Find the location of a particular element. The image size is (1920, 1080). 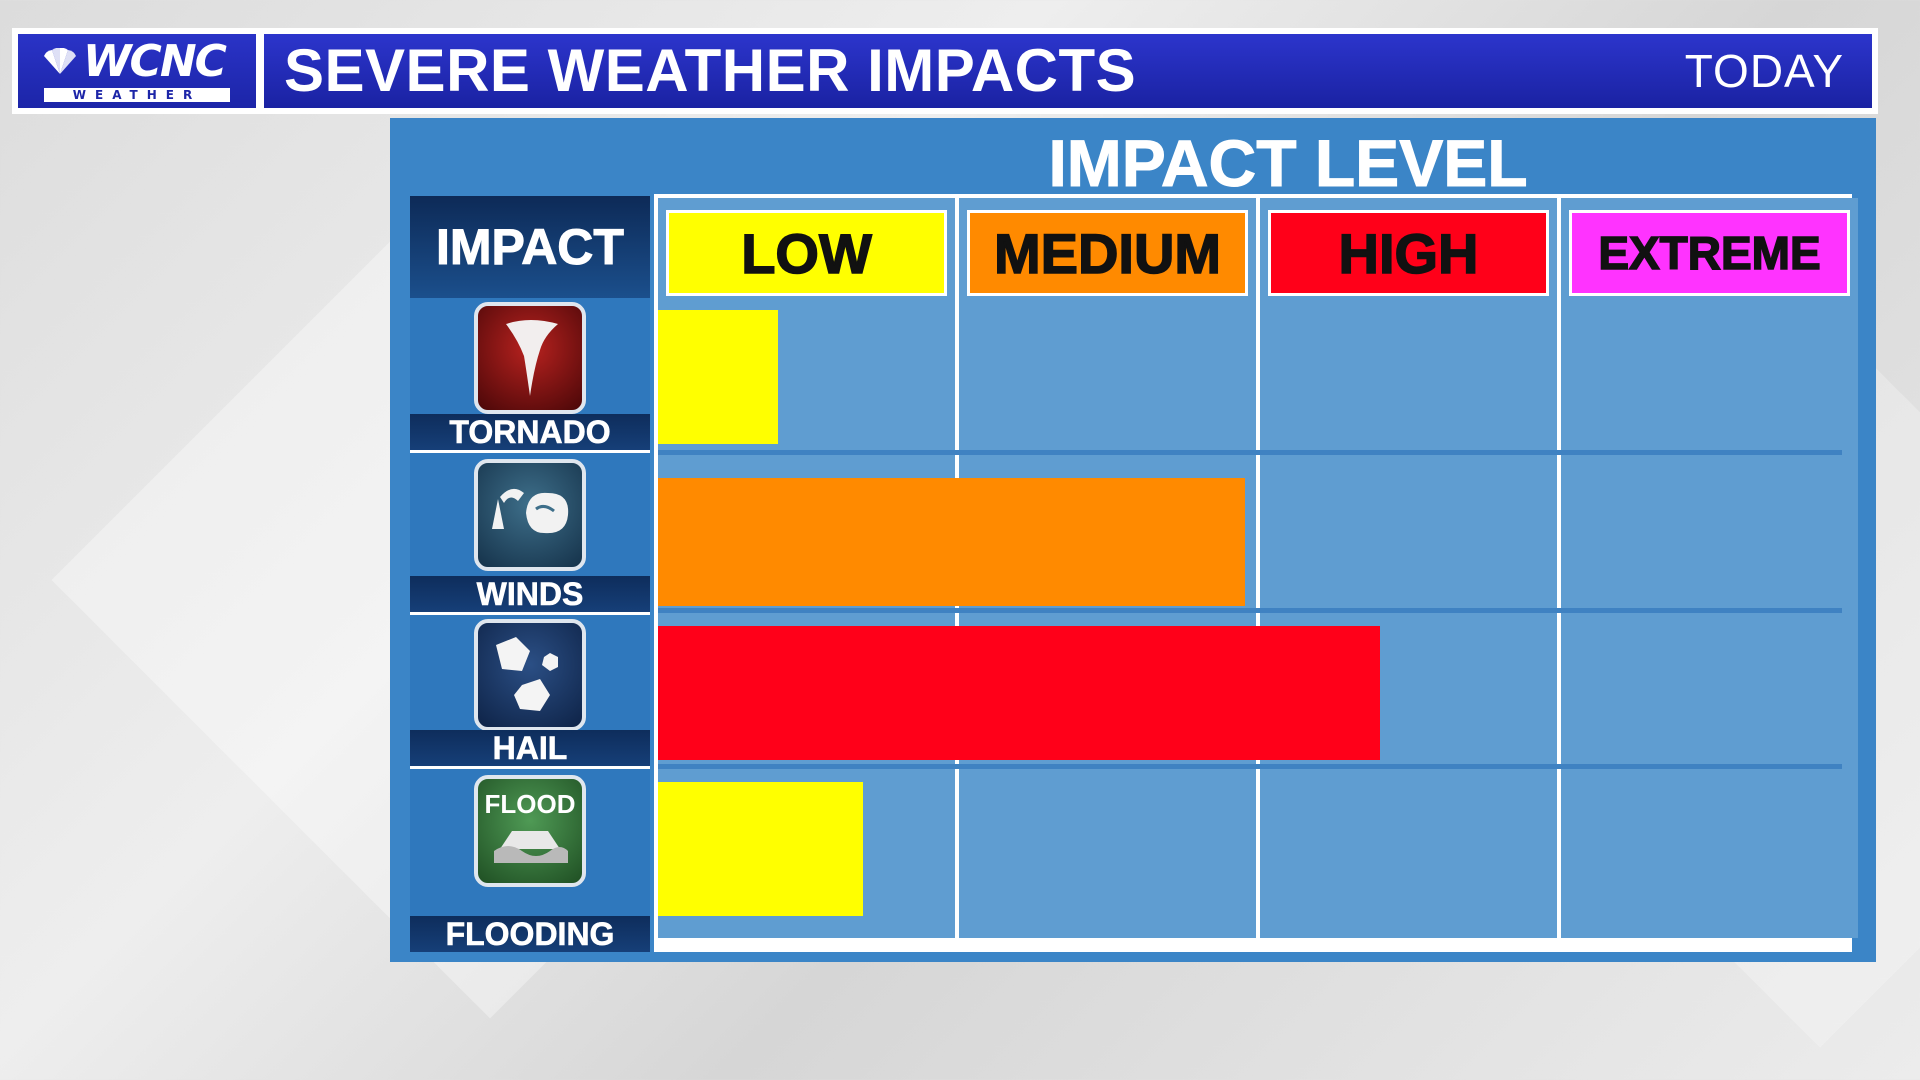

impact-bar-hail is located at coordinates (1019, 693).